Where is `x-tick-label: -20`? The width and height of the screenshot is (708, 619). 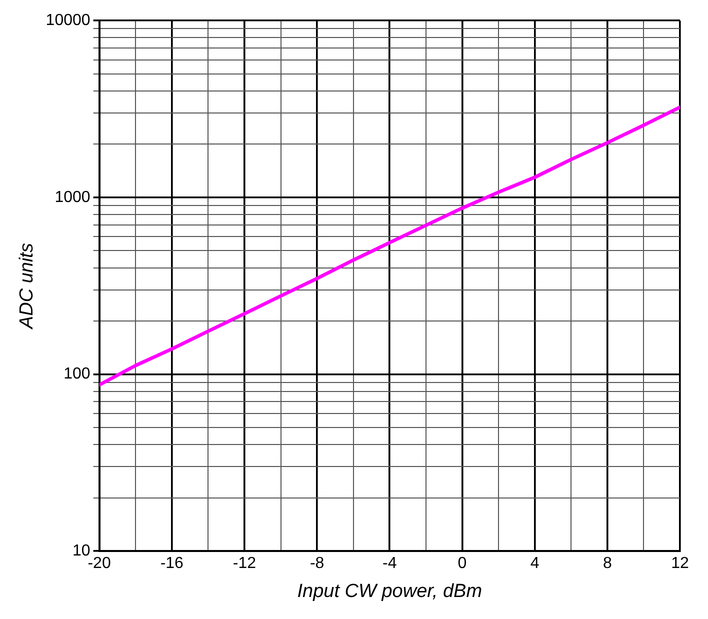
x-tick-label: -20 is located at coordinates (99, 563).